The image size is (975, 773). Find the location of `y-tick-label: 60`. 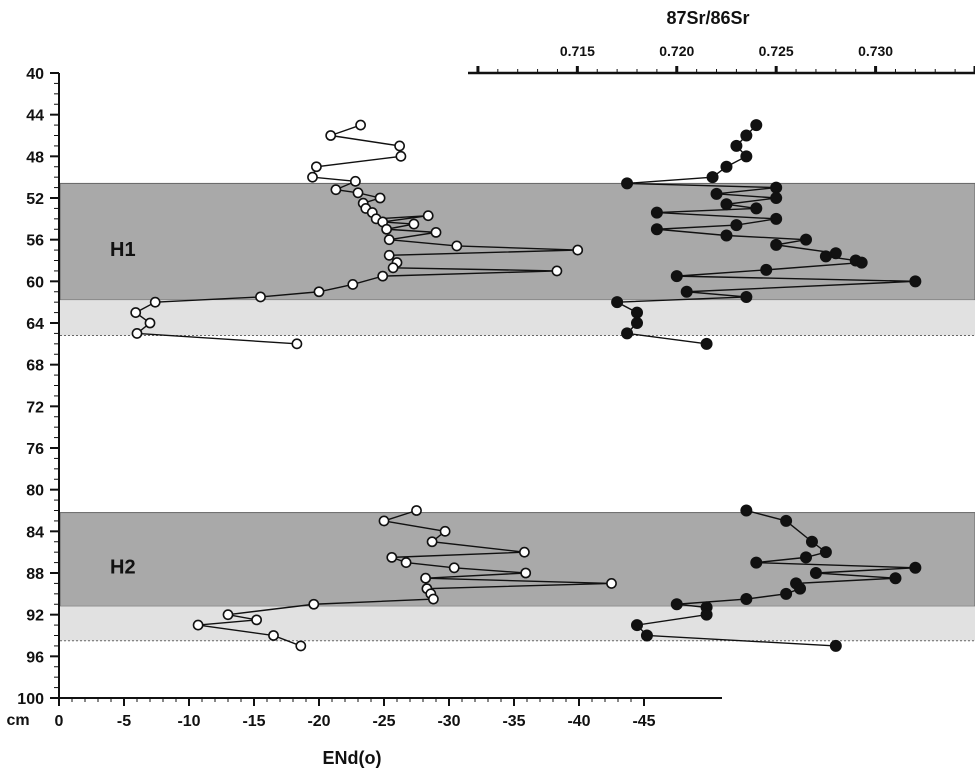

y-tick-label: 60 is located at coordinates (35, 282).